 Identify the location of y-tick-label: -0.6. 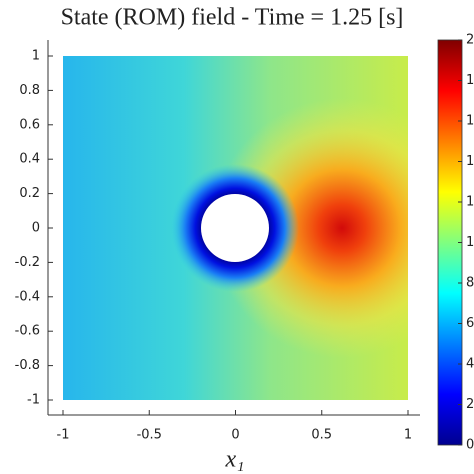
(27, 331).